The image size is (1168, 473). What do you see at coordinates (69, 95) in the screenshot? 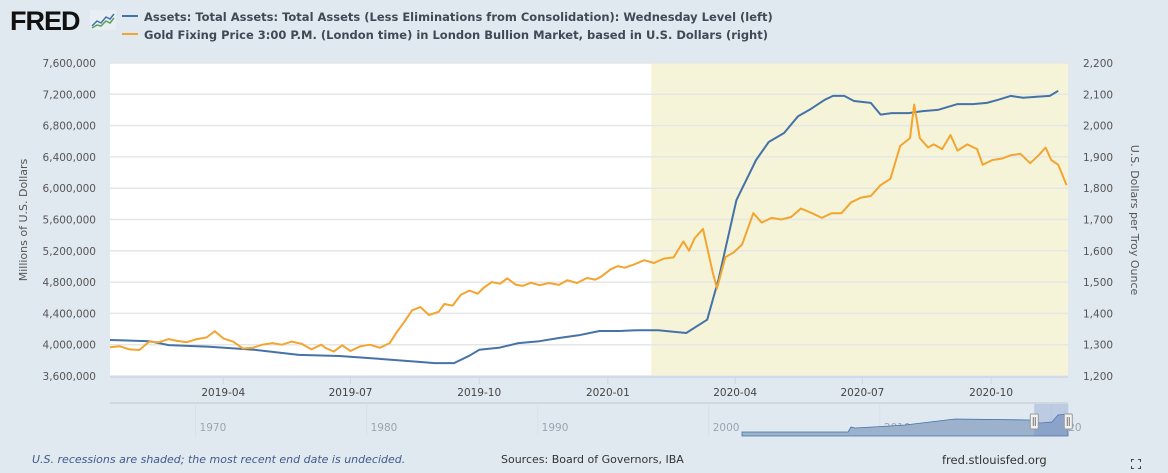
I see `left-tick-label: 7,200,000` at bounding box center [69, 95].